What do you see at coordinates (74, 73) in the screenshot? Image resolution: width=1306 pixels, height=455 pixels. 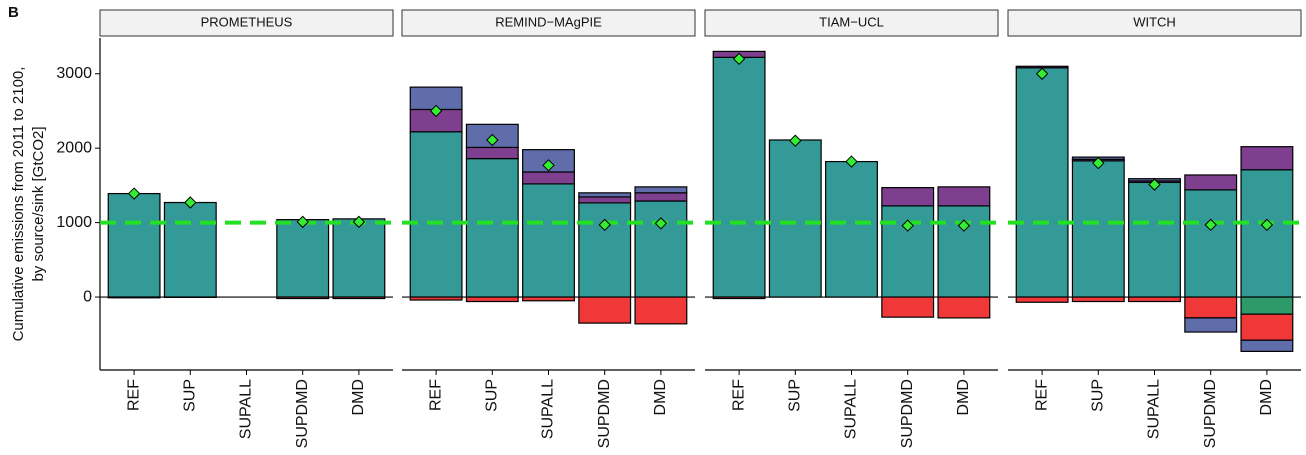 I see `y-tick-label: 3000` at bounding box center [74, 73].